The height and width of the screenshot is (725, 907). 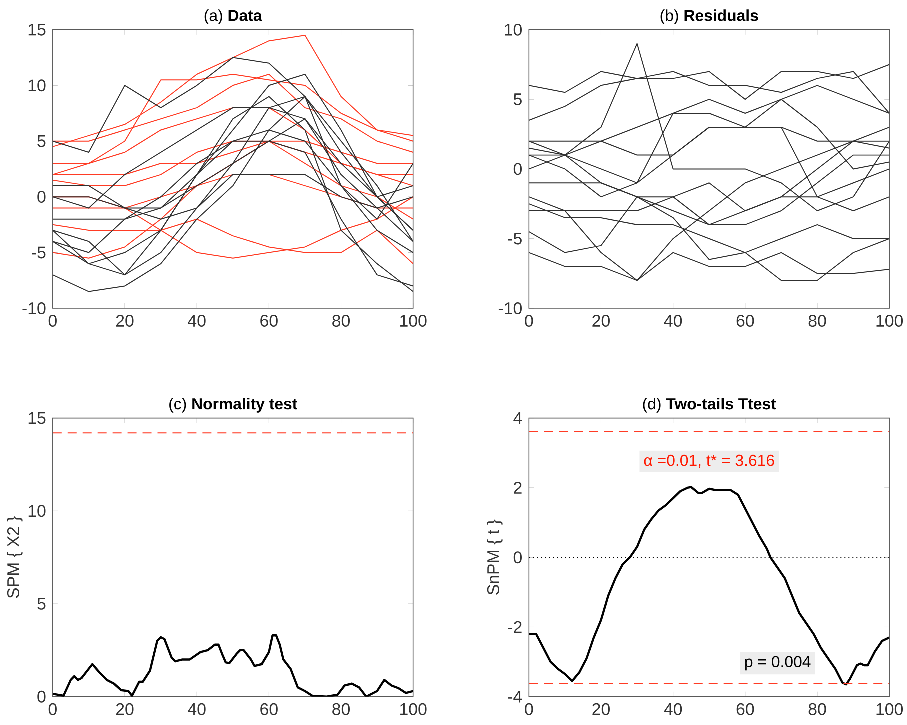 What do you see at coordinates (518, 418) in the screenshot?
I see `y-tick-label: 4` at bounding box center [518, 418].